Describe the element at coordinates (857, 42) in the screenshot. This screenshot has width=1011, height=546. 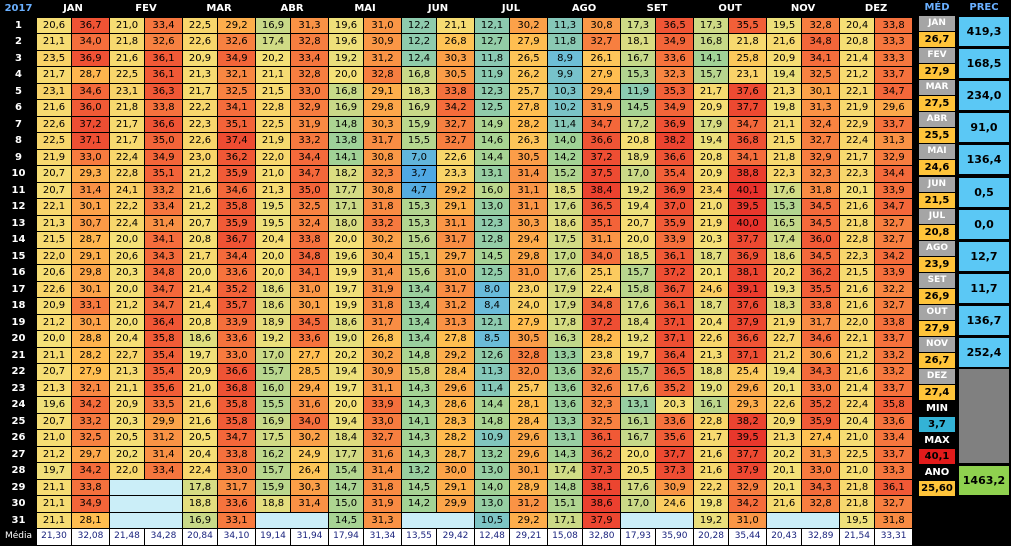
I see `temp-min-cell: 20,8` at that location.